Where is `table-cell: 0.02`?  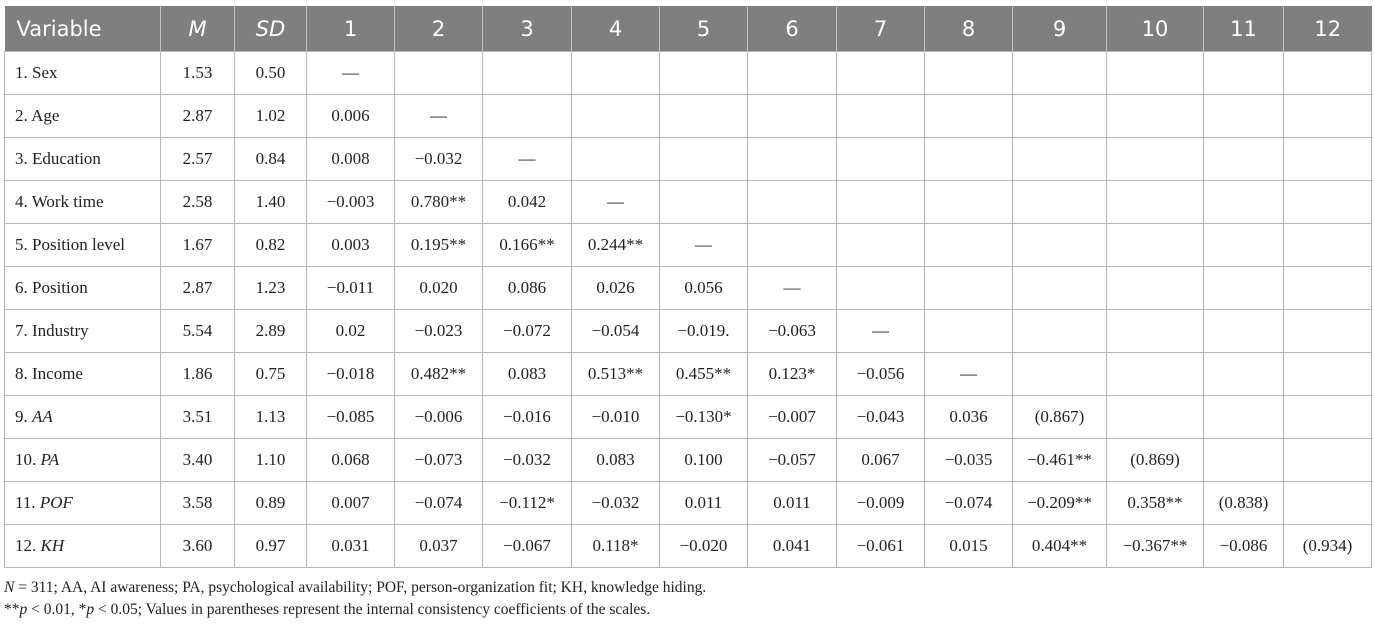
table-cell: 0.02 is located at coordinates (350, 331).